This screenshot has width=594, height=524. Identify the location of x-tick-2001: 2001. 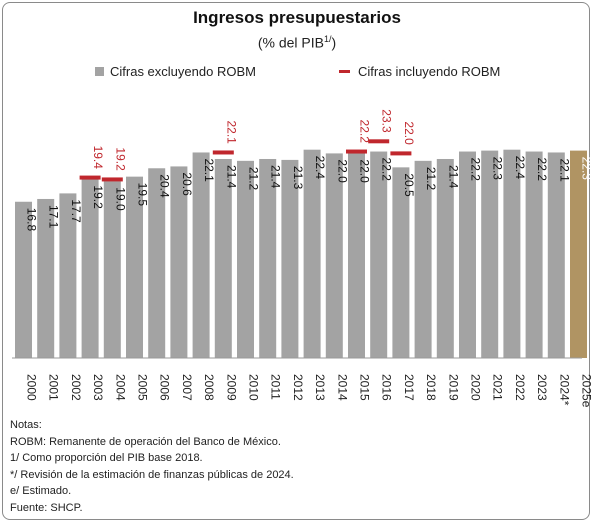
(54, 387).